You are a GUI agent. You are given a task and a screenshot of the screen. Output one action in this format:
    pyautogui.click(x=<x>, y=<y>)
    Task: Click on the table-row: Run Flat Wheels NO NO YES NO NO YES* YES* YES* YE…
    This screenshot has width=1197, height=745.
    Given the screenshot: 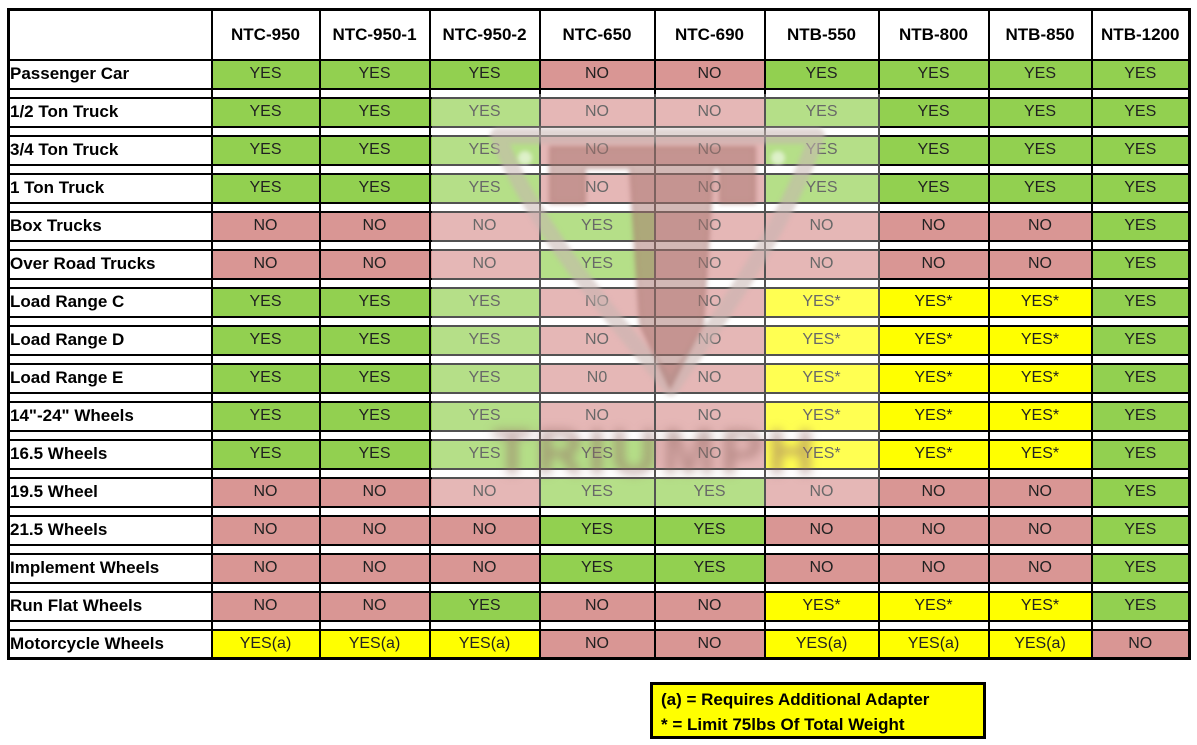 What is the action you would take?
    pyautogui.click(x=599, y=606)
    